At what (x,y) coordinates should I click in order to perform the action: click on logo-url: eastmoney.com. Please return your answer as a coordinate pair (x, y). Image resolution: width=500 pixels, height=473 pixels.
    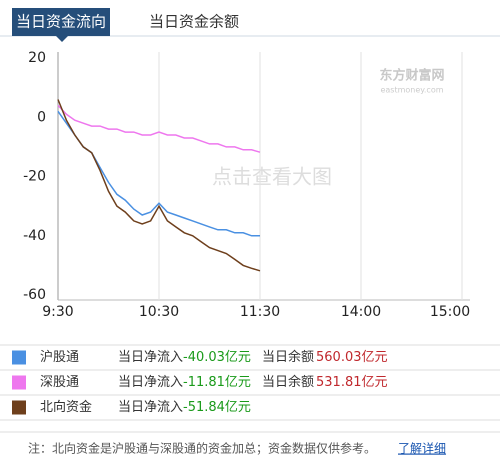
    Looking at the image, I should click on (411, 90).